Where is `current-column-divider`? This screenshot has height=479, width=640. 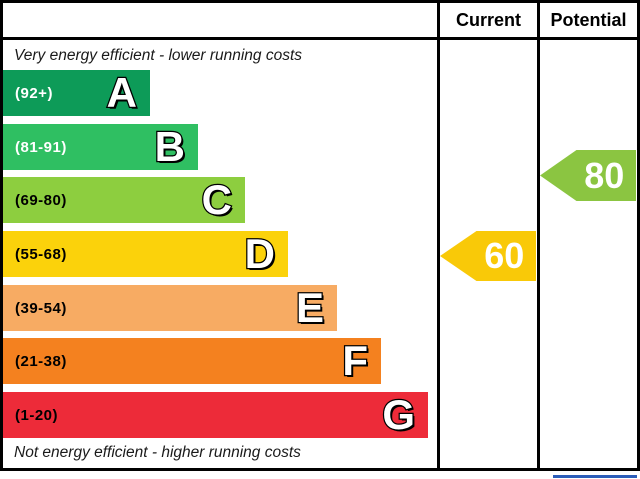 current-column-divider is located at coordinates (438, 235).